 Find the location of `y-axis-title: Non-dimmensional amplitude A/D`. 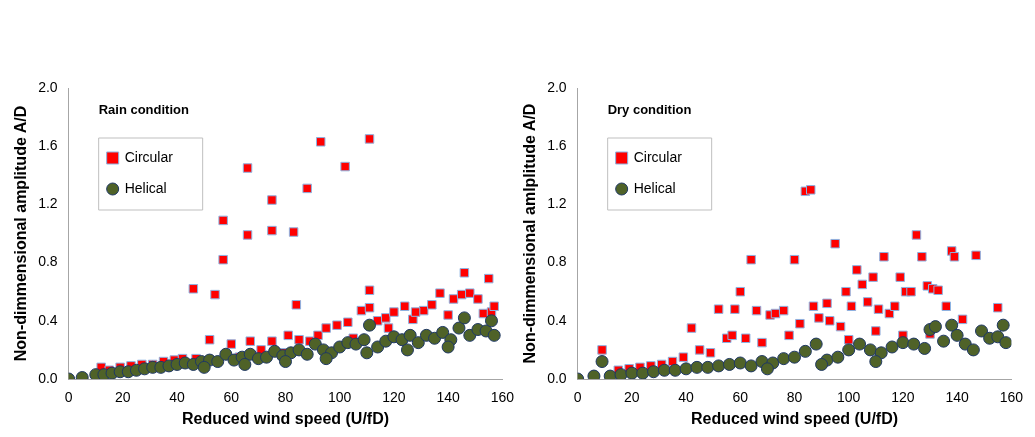

y-axis-title: Non-dimmensional amplitude A/D is located at coordinates (21, 233).